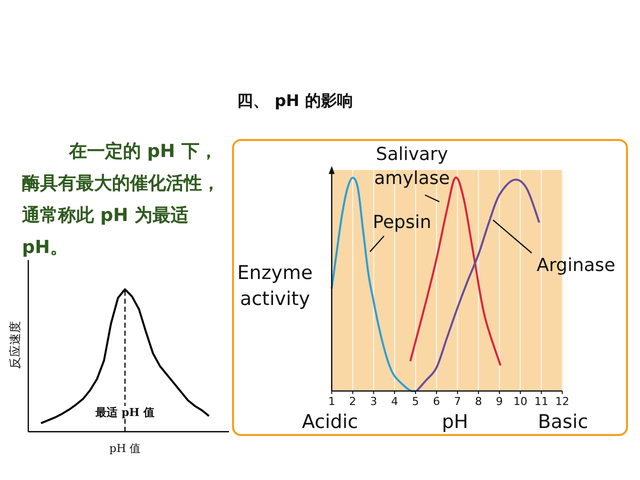 The height and width of the screenshot is (480, 640). What do you see at coordinates (121, 200) in the screenshot?
I see `text: 在一定的 pH 下，酶具有最大的催化活性，通常称此 pH 为最适 pH。` at bounding box center [121, 200].